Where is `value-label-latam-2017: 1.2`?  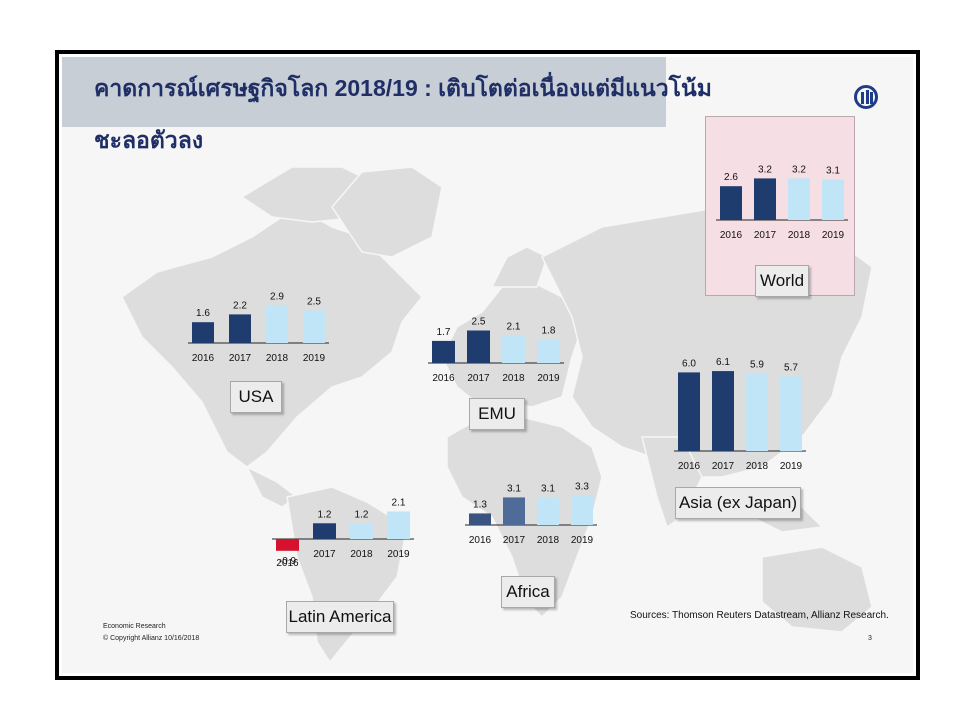 value-label-latam-2017: 1.2 is located at coordinates (325, 514).